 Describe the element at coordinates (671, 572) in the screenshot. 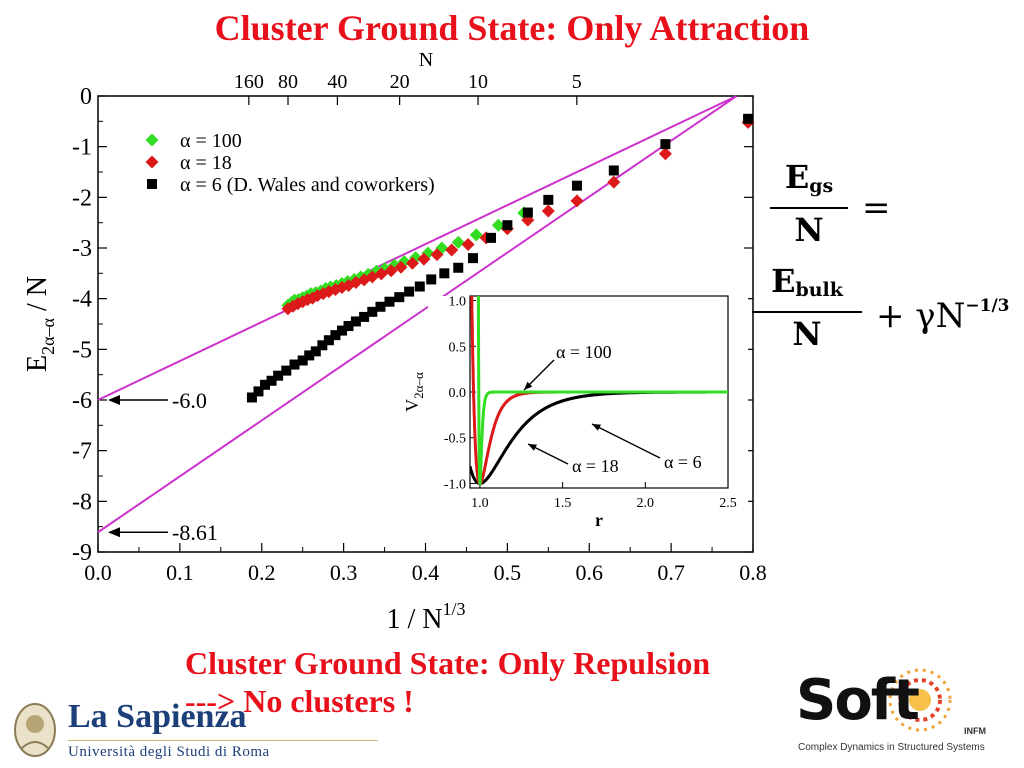

I see `x-tick-label: 0.7` at that location.